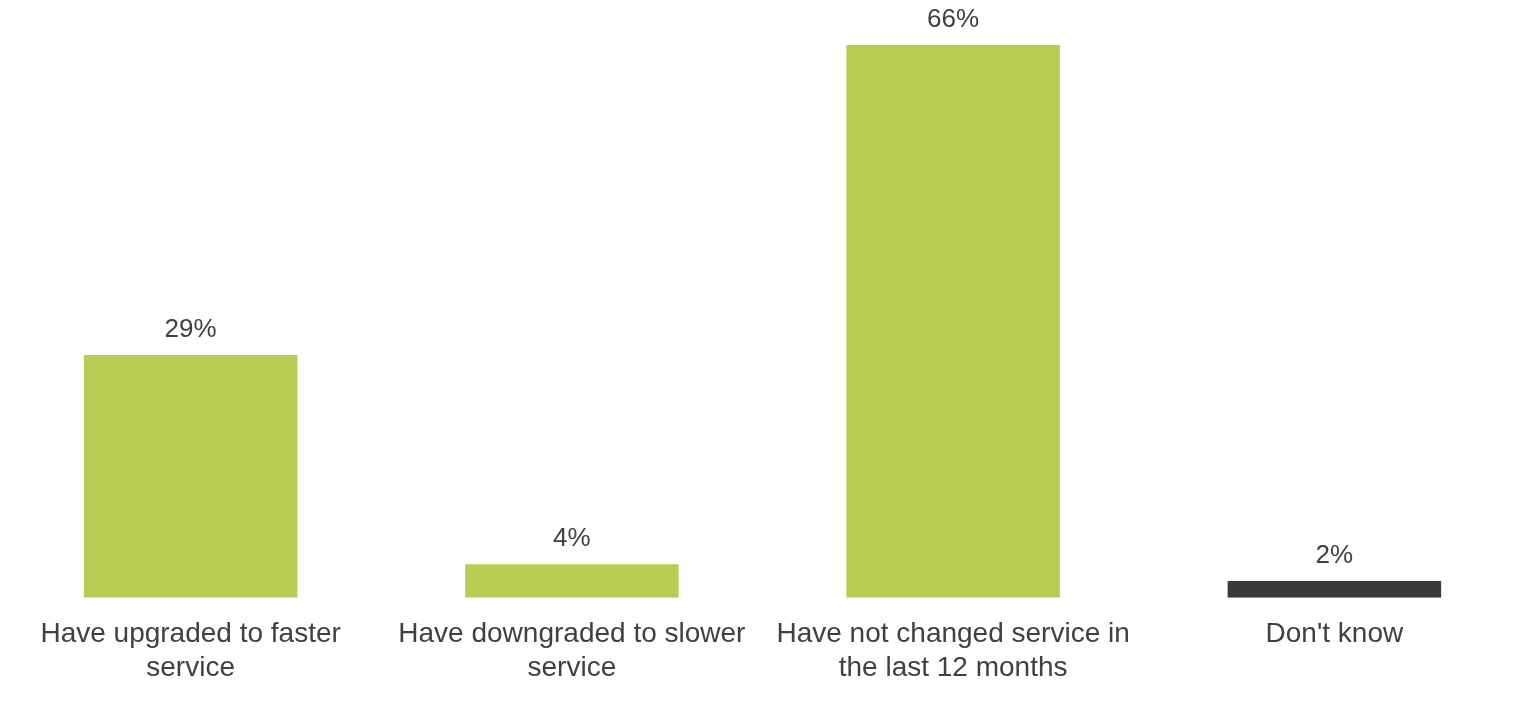 This screenshot has width=1525, height=702. Describe the element at coordinates (572, 649) in the screenshot. I see `x-tick-label: Have downgraded to slower service` at that location.